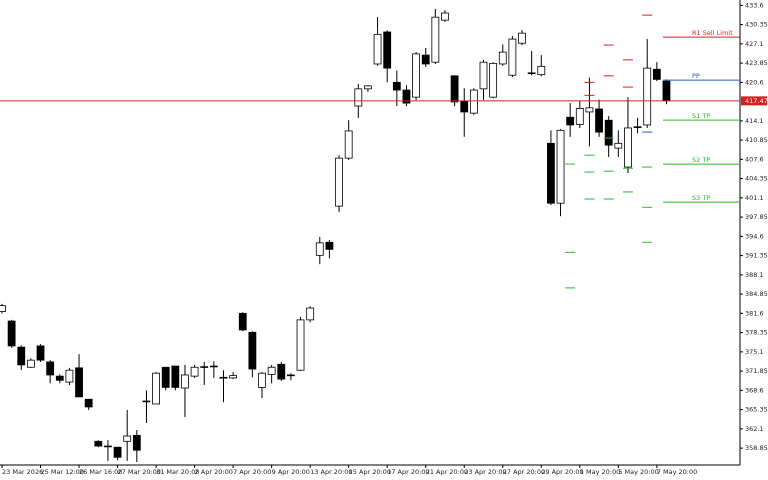  Describe the element at coordinates (370, 472) in the screenshot. I see `x-tick-label: 15 Apr 20:00` at that location.